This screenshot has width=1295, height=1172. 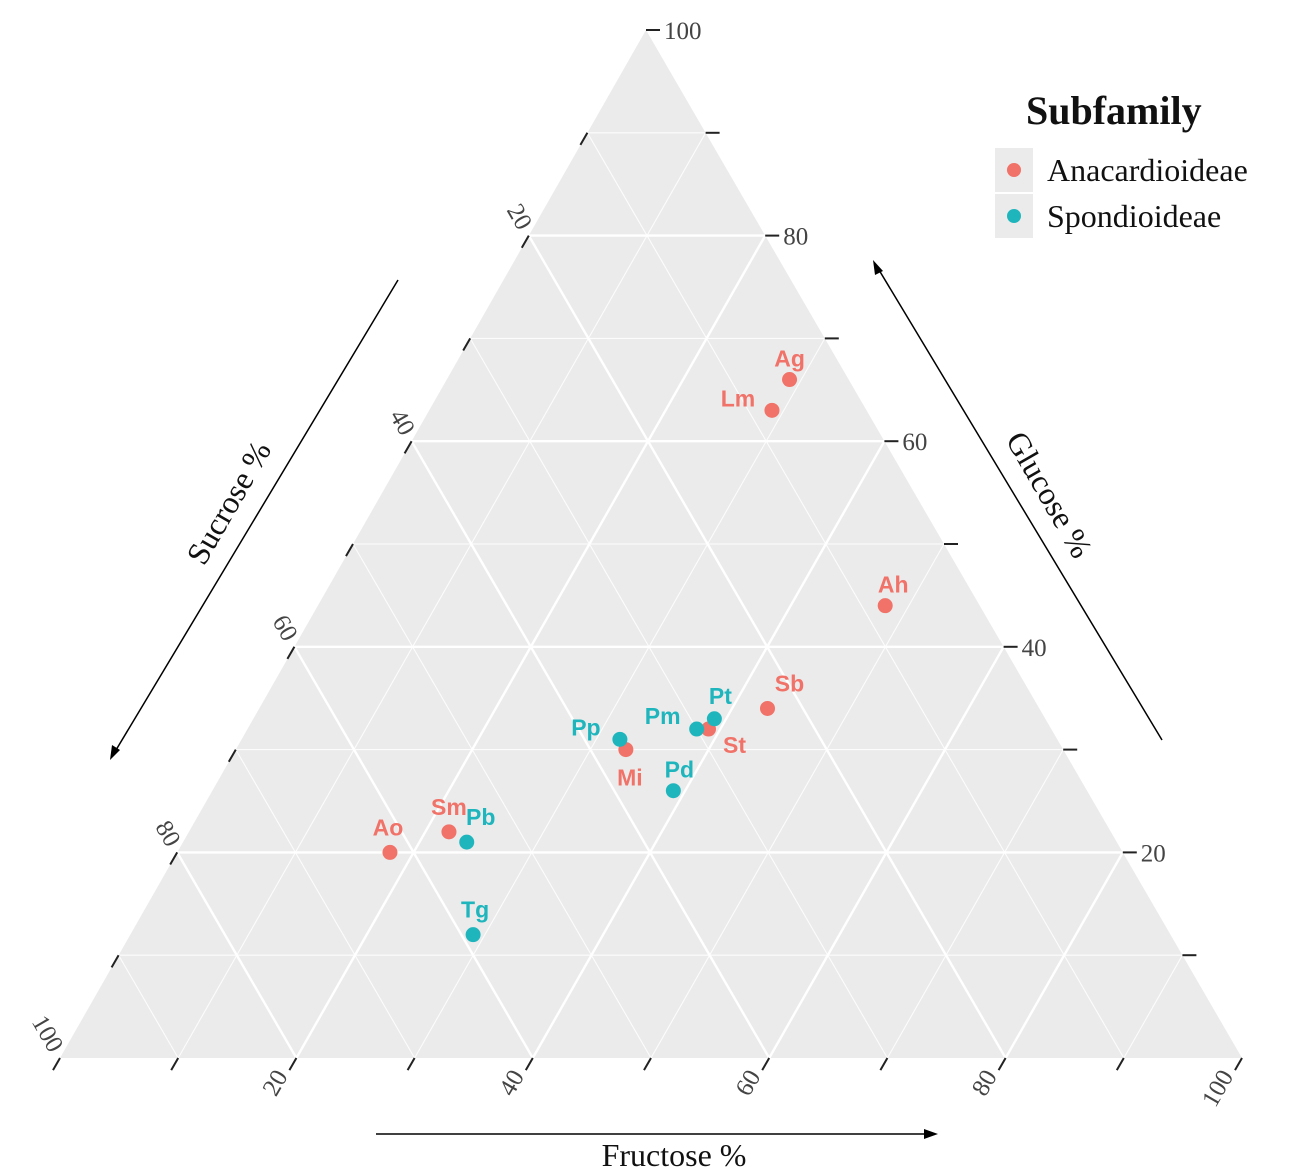 I want to click on data-label-ag: Ag, so click(x=789, y=359).